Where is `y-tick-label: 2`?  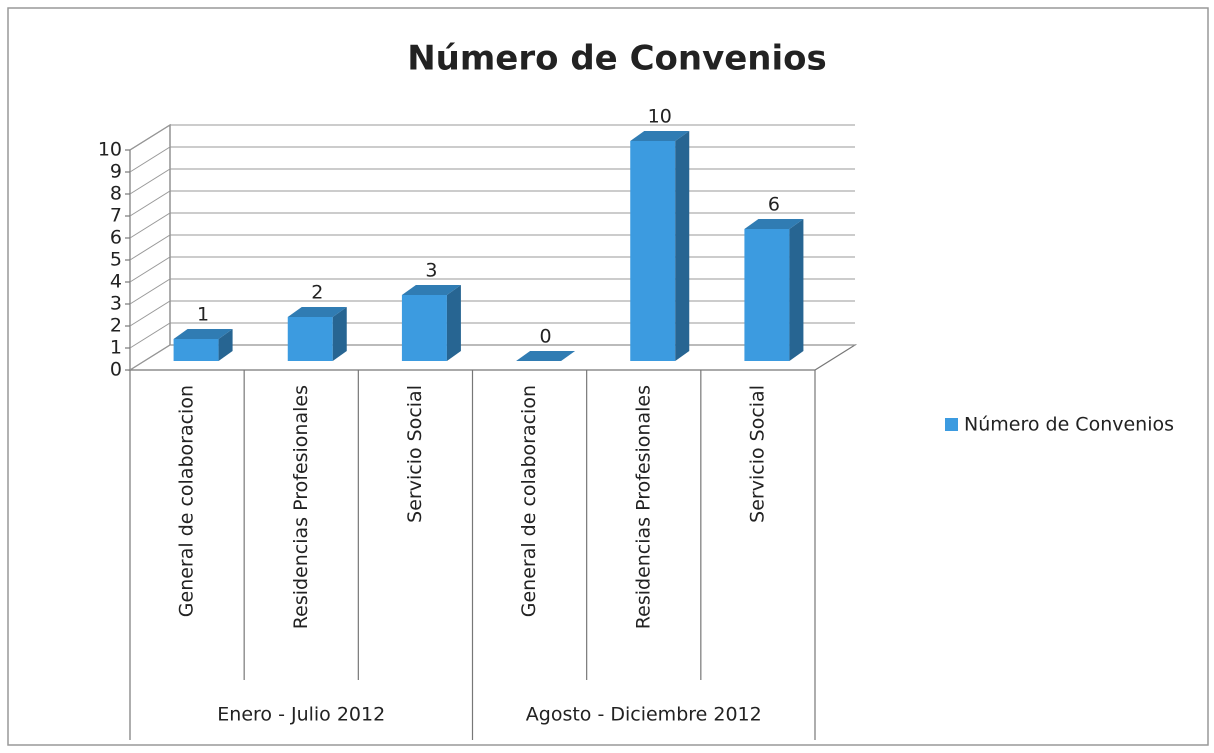
y-tick-label: 2 is located at coordinates (116, 326).